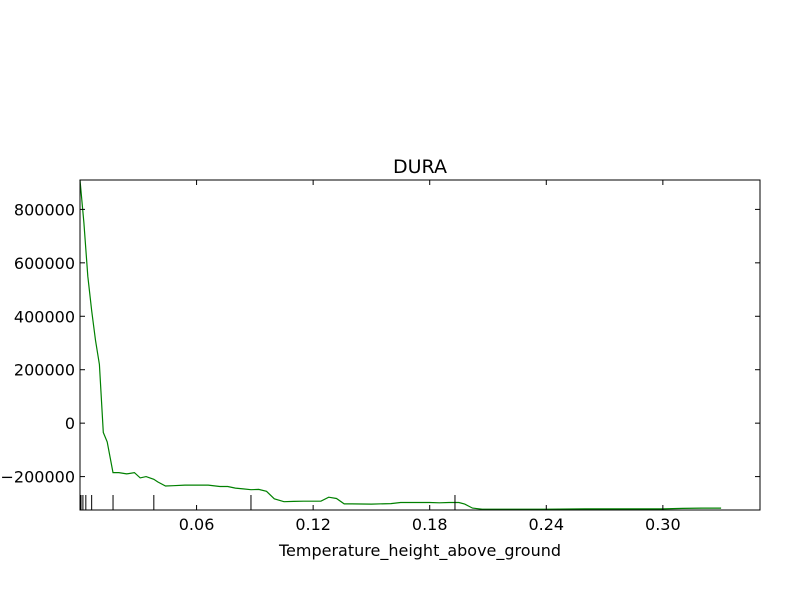  I want to click on x-tick-label: 0.12, so click(313, 524).